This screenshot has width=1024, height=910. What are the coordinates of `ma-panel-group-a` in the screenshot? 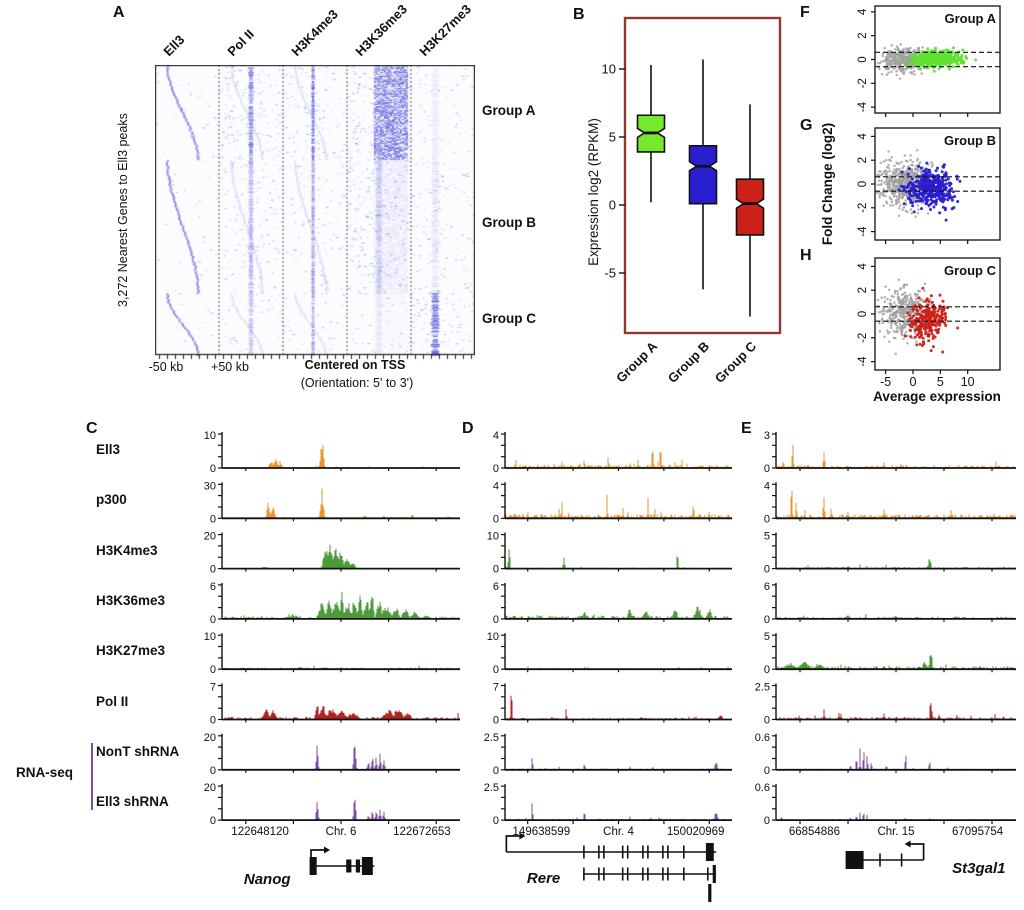 It's located at (927, 61).